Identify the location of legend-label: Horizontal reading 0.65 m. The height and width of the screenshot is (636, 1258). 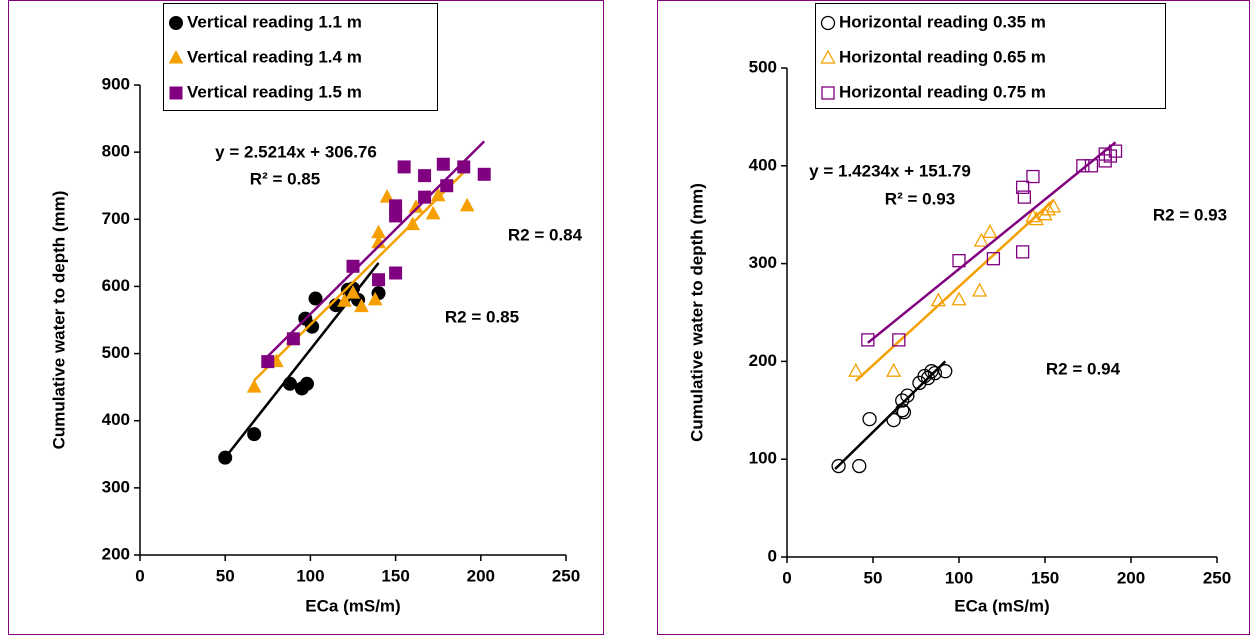
(942, 56).